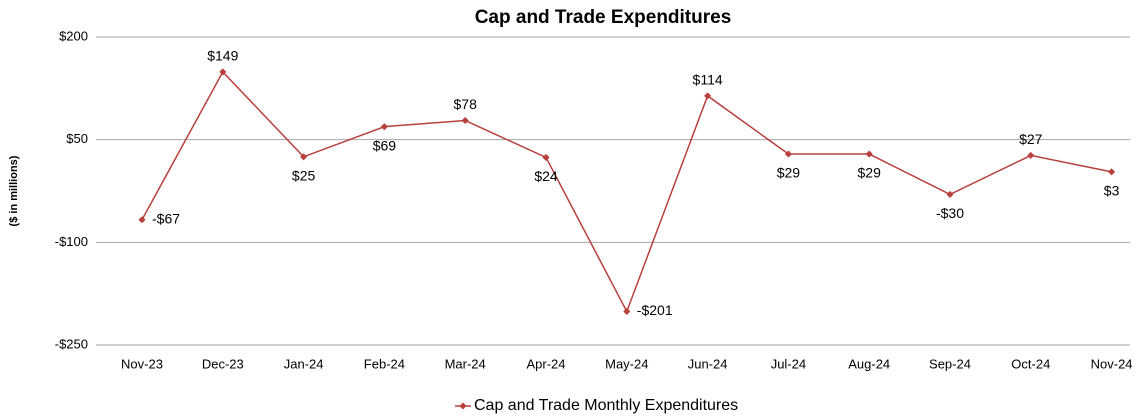 This screenshot has width=1146, height=418. Describe the element at coordinates (304, 175) in the screenshot. I see `data-label: $25` at that location.